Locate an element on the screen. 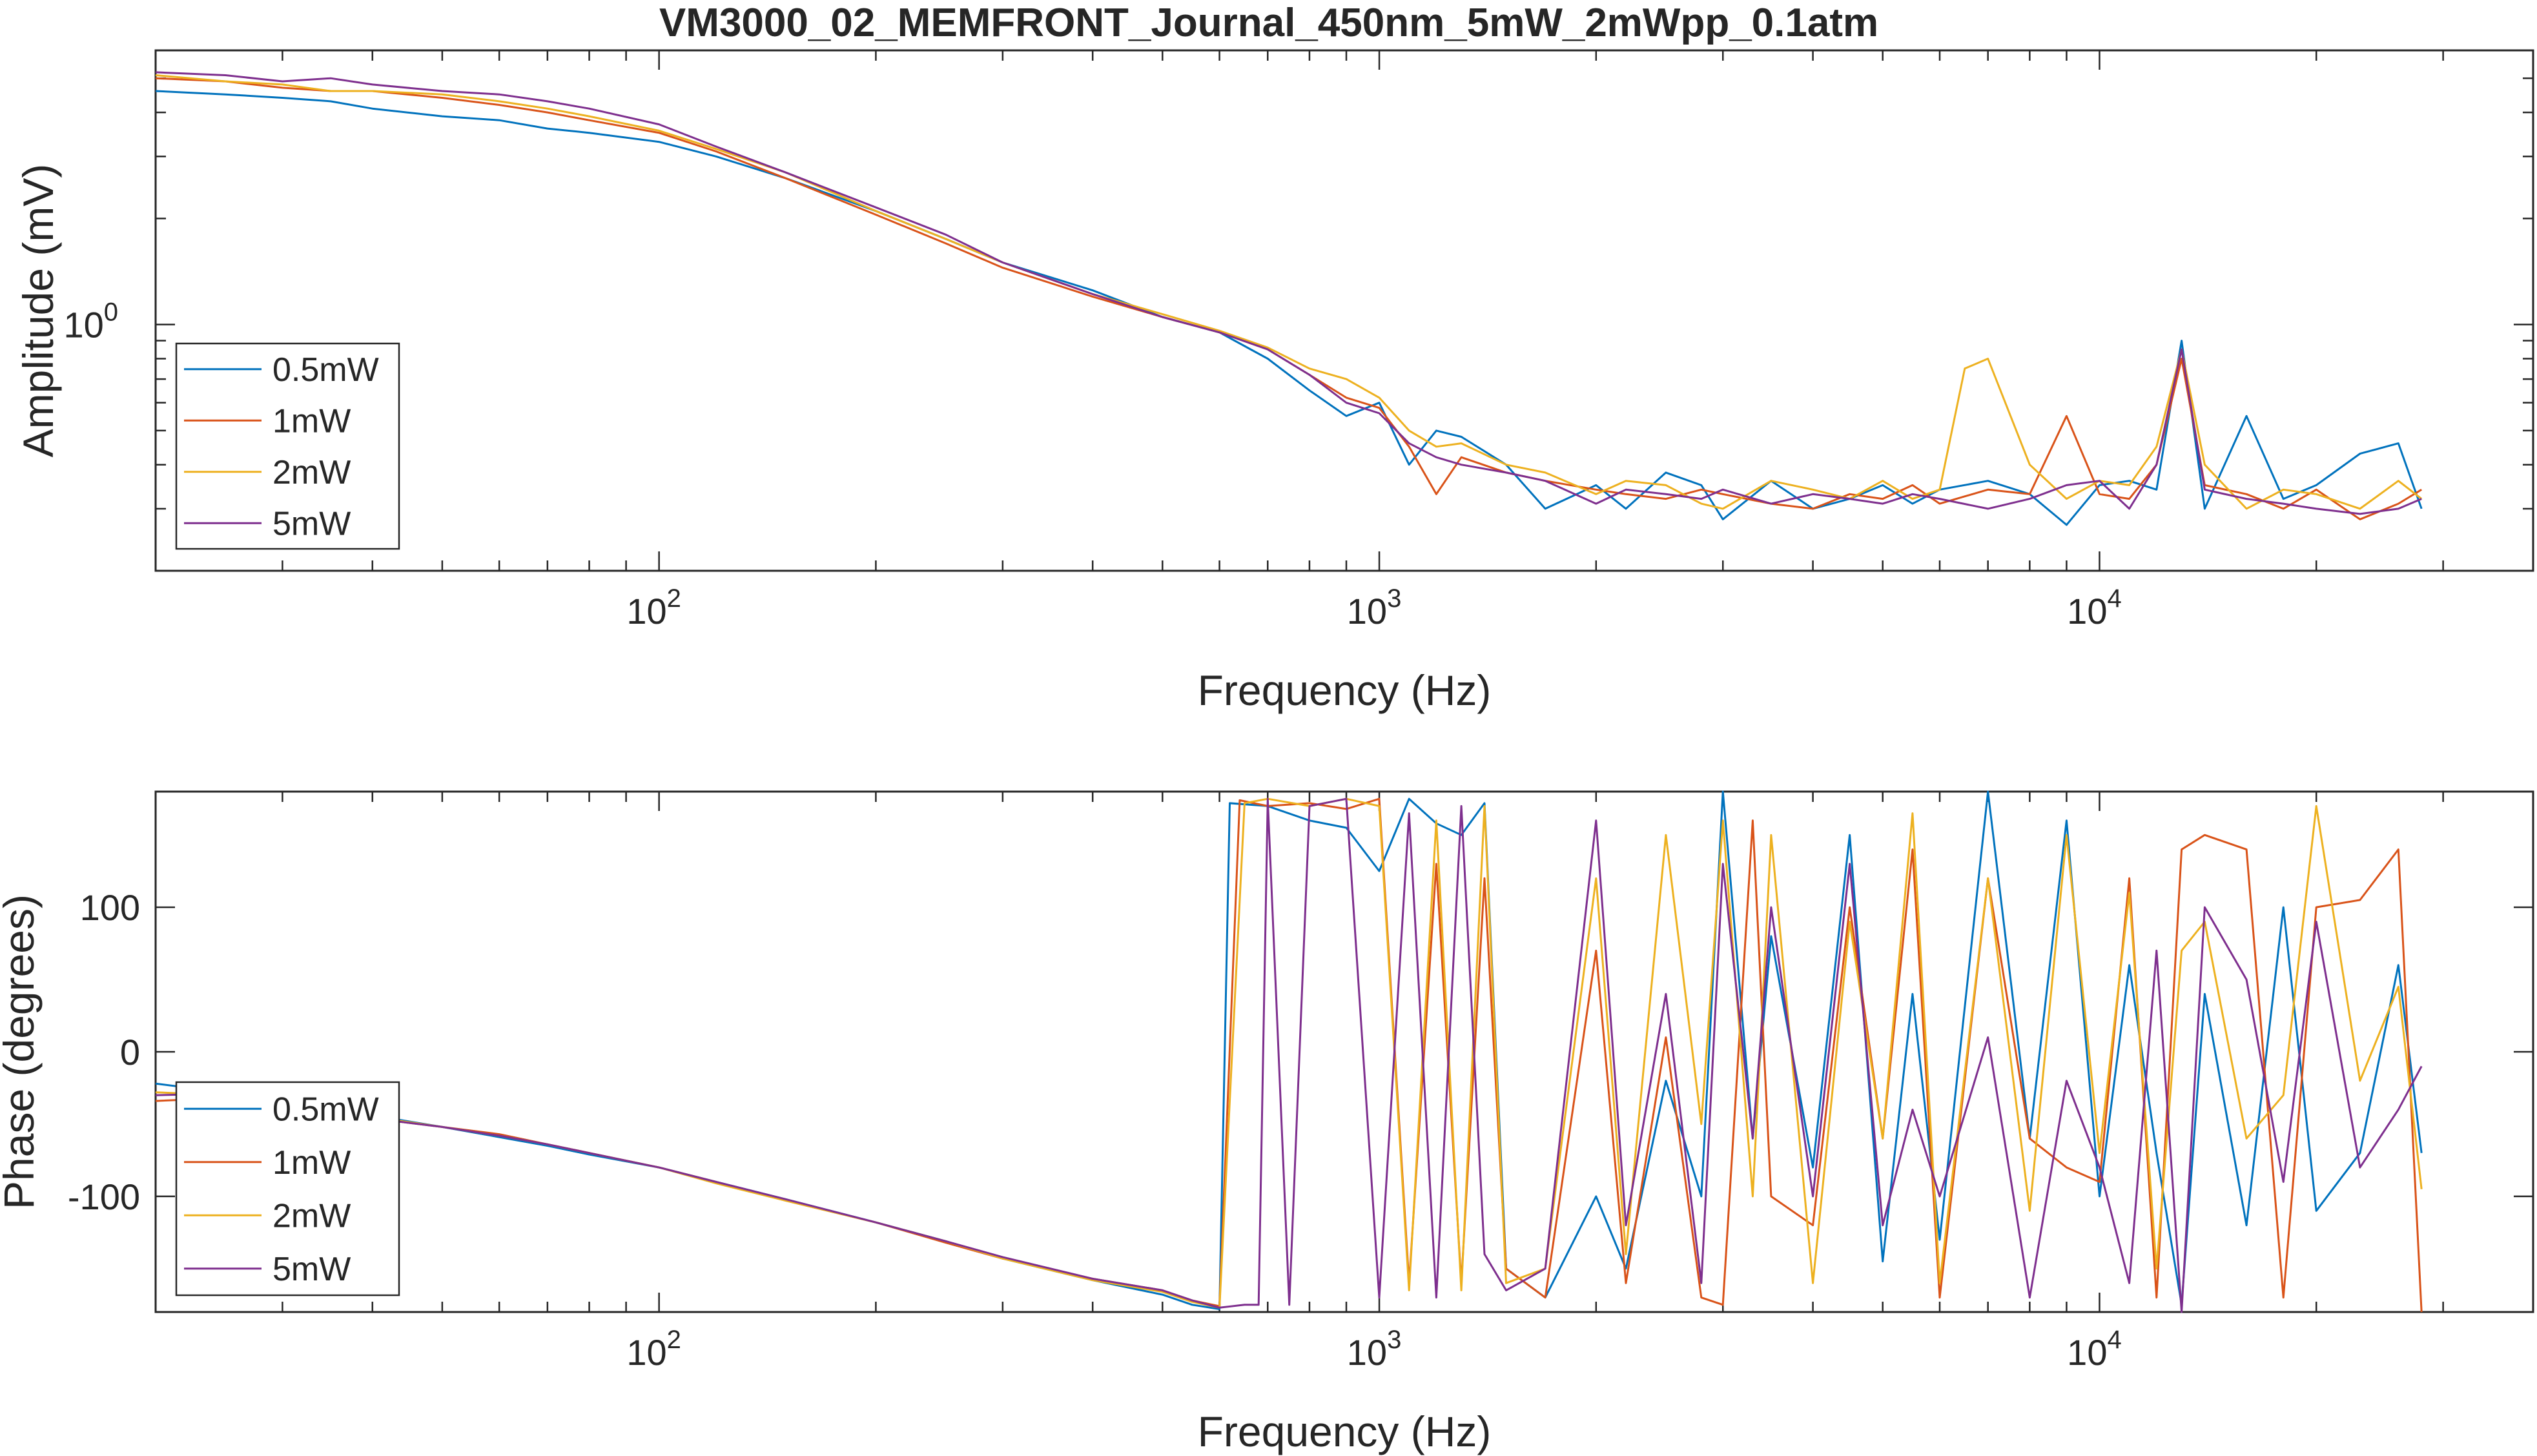 The width and height of the screenshot is (2537, 1456). amplitude-y-axis-label: Amplitude (mV) is located at coordinates (38, 311).